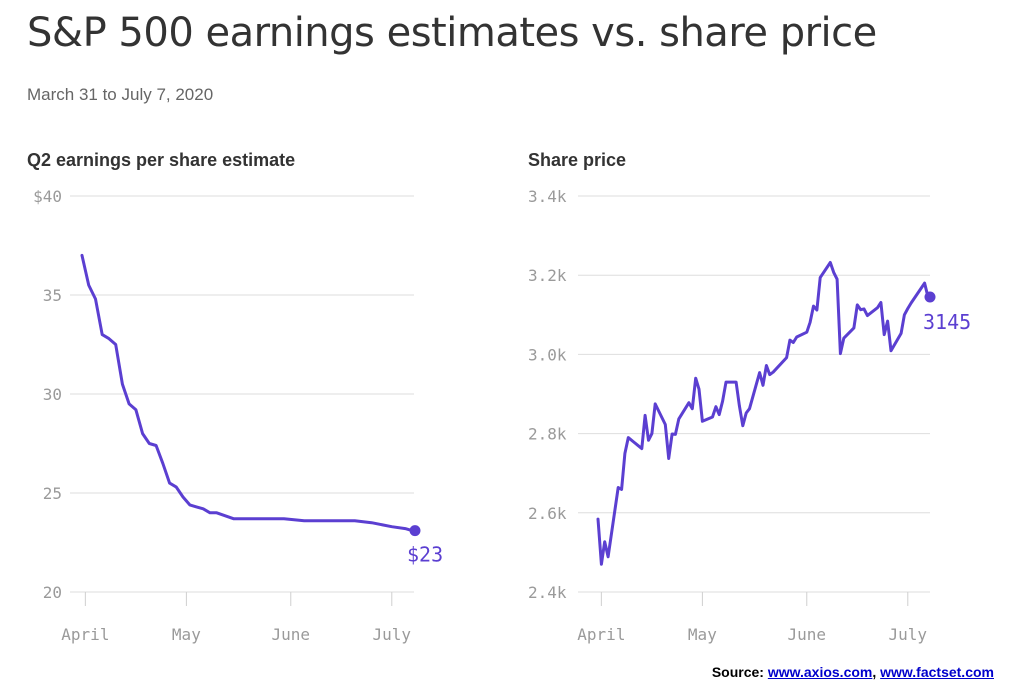 The height and width of the screenshot is (697, 1024). What do you see at coordinates (47, 196) in the screenshot?
I see `eps-y-tick-label: $40` at bounding box center [47, 196].